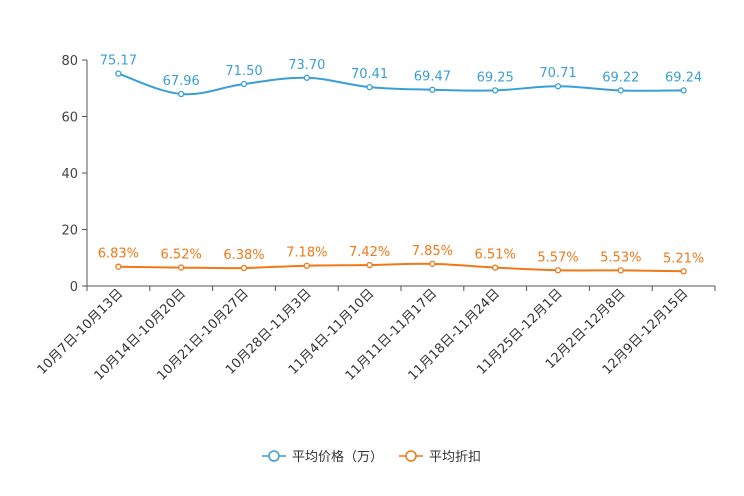 This screenshot has width=744, height=496. Describe the element at coordinates (432, 77) in the screenshot. I see `data-label: 69.47` at that location.